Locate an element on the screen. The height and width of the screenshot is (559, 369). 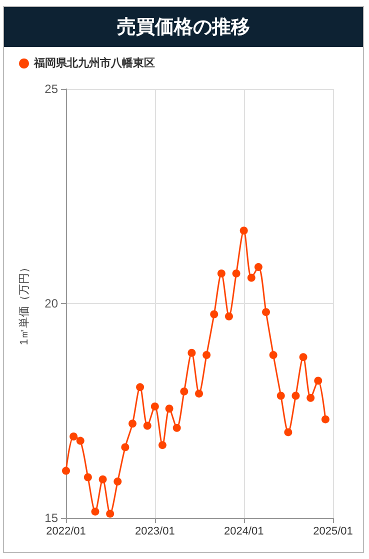
y-tick-label: 20 is located at coordinates (51, 303).